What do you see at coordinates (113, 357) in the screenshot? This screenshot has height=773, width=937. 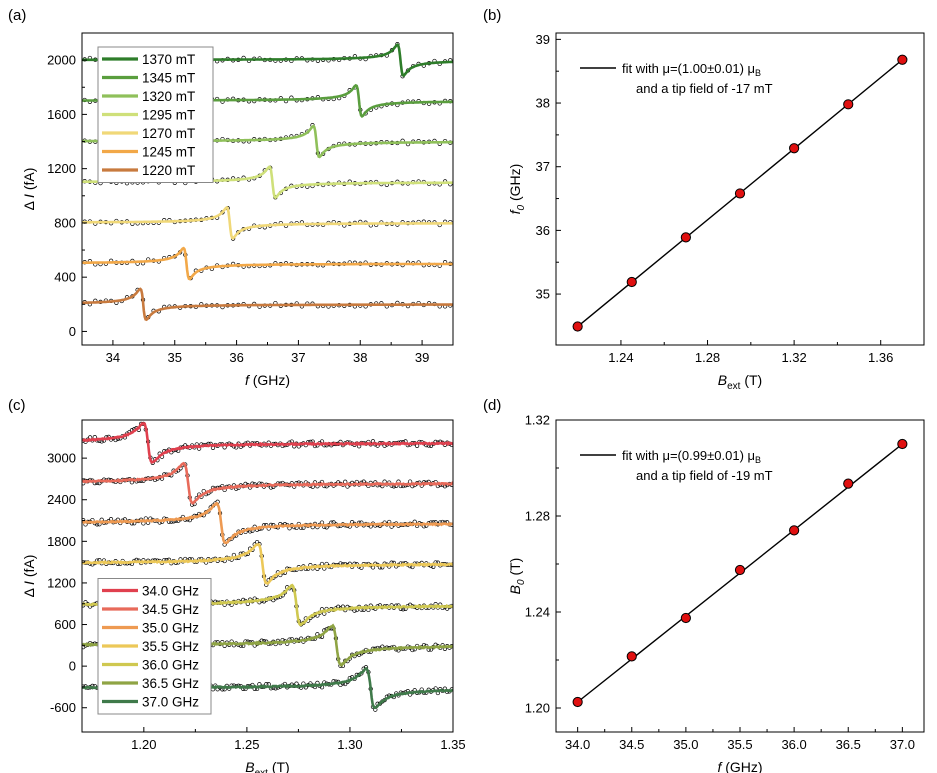 I see `x-tick-label: 34` at bounding box center [113, 357].